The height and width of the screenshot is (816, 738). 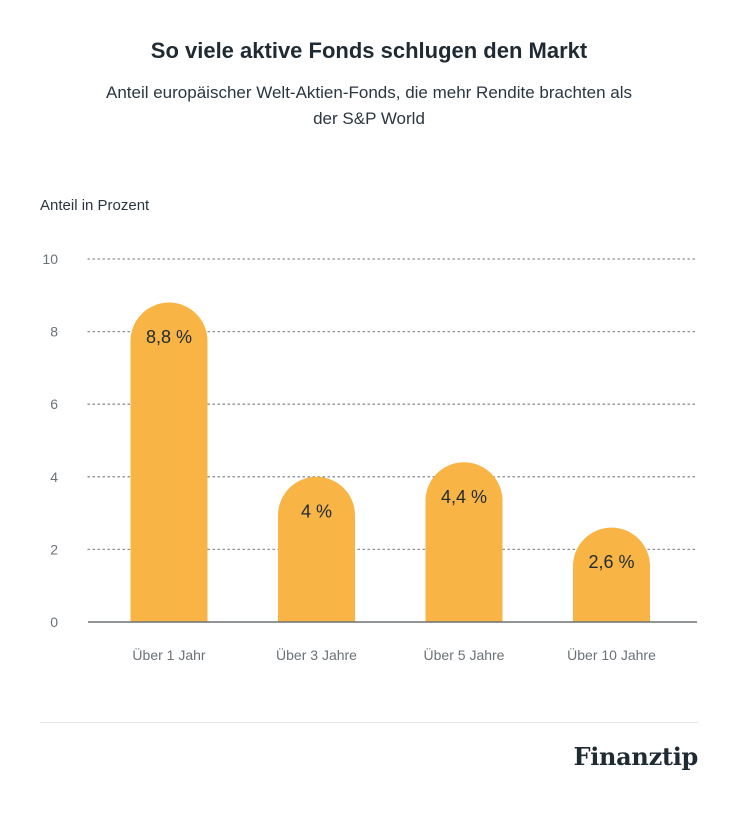 I want to click on data-label-2: 4 %, so click(x=316, y=511).